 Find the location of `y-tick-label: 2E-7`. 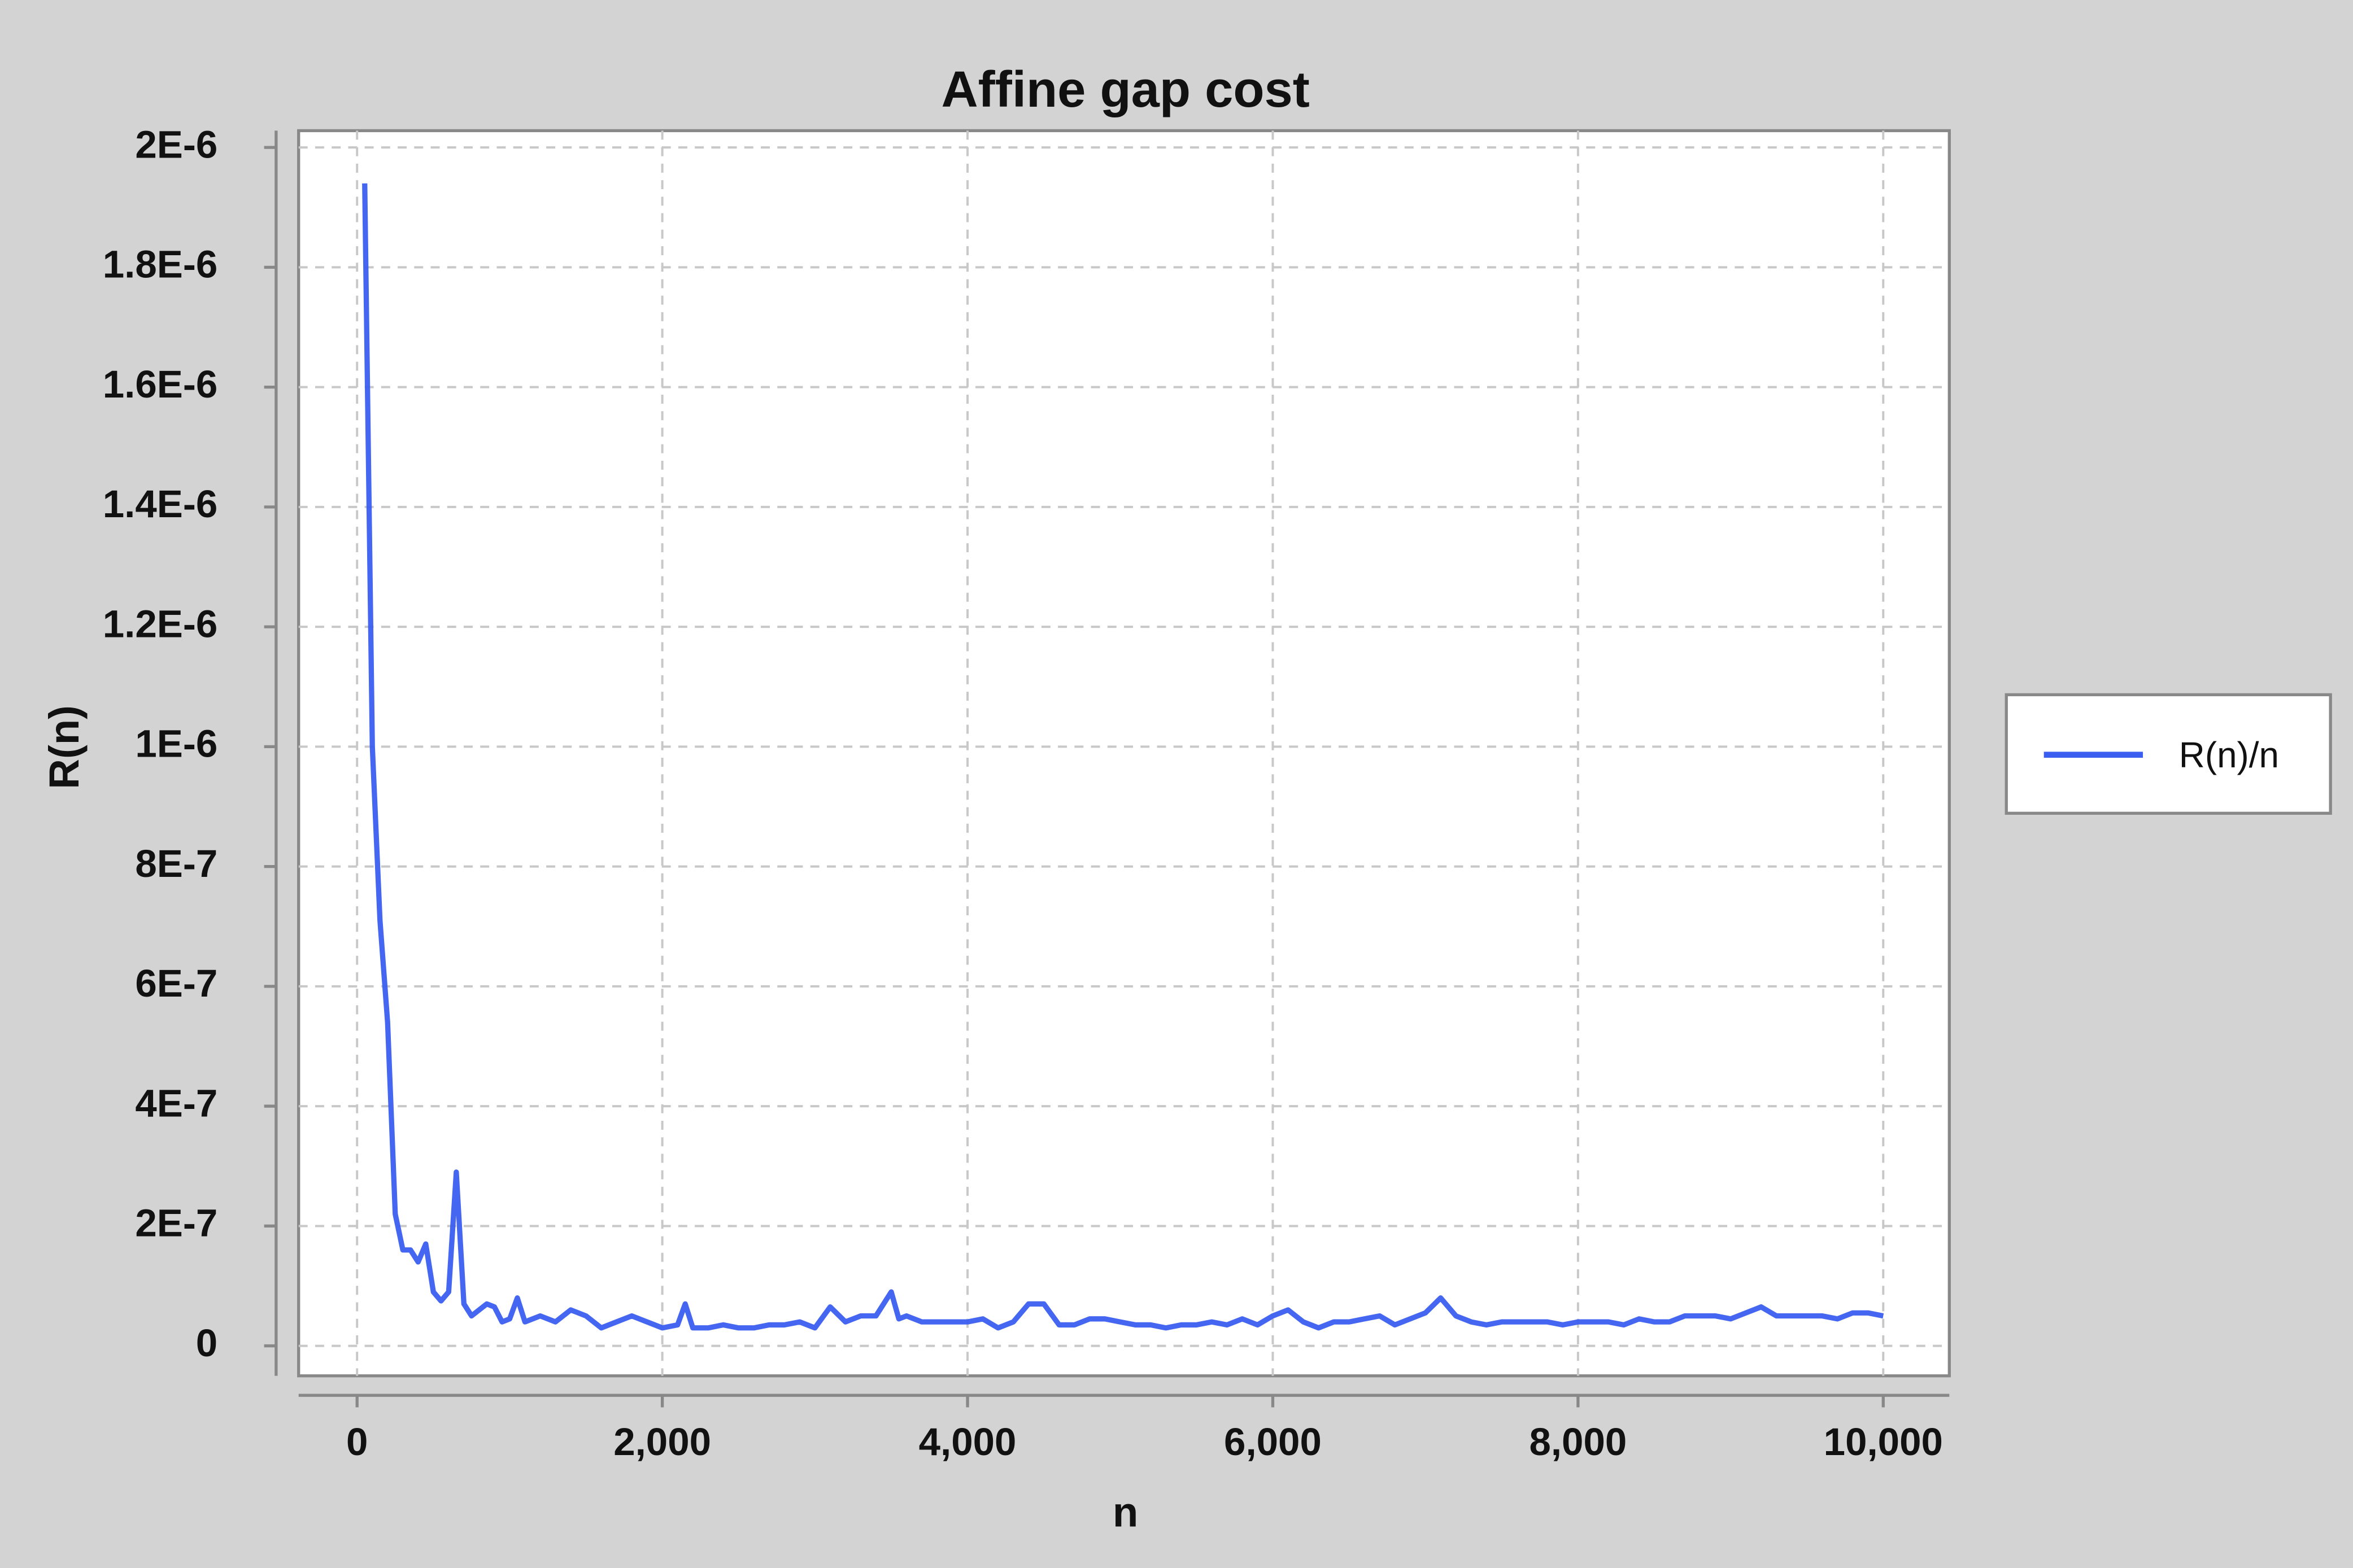

y-tick-label: 2E-7 is located at coordinates (176, 1223).